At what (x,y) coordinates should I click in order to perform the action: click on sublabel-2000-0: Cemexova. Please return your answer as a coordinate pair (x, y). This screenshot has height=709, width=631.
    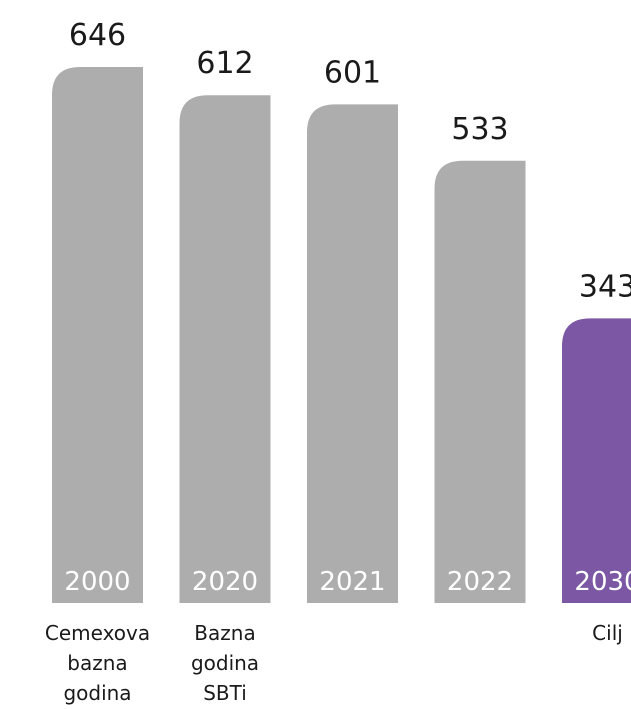
    Looking at the image, I should click on (97, 633).